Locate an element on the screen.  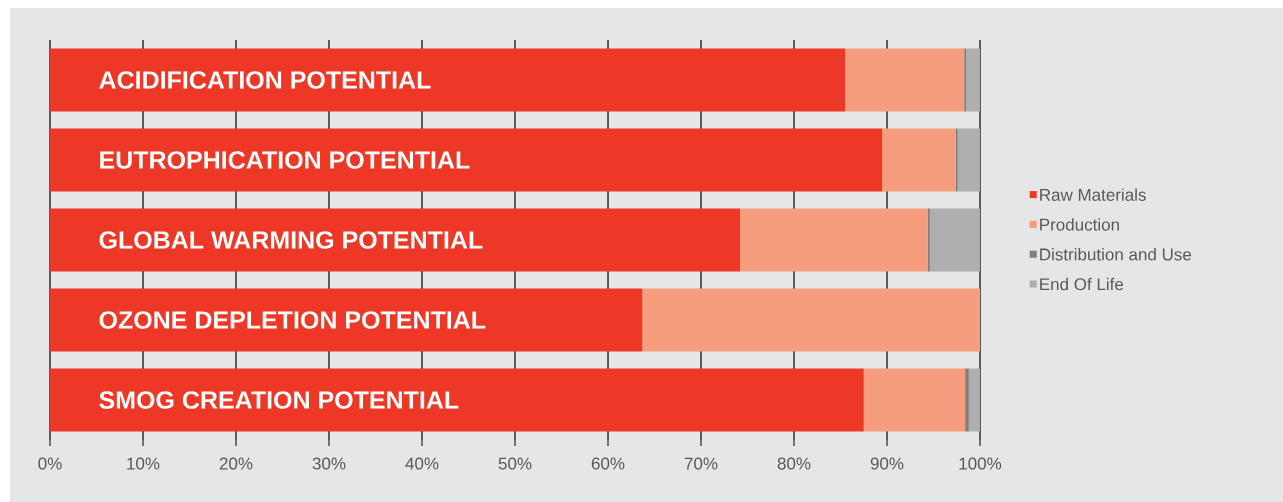
legend-label: Raw Materials is located at coordinates (1093, 194).